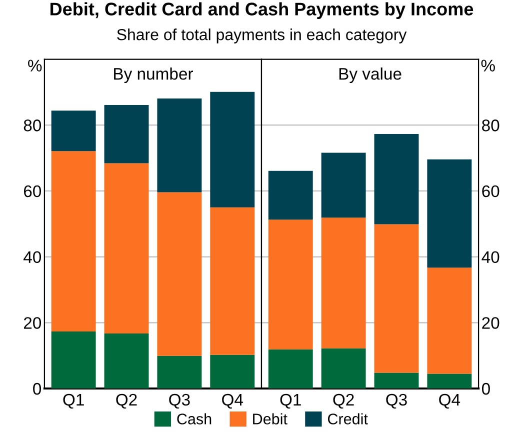 Image resolution: width=523 pixels, height=439 pixels. I want to click on legend-label: Debit, so click(270, 418).